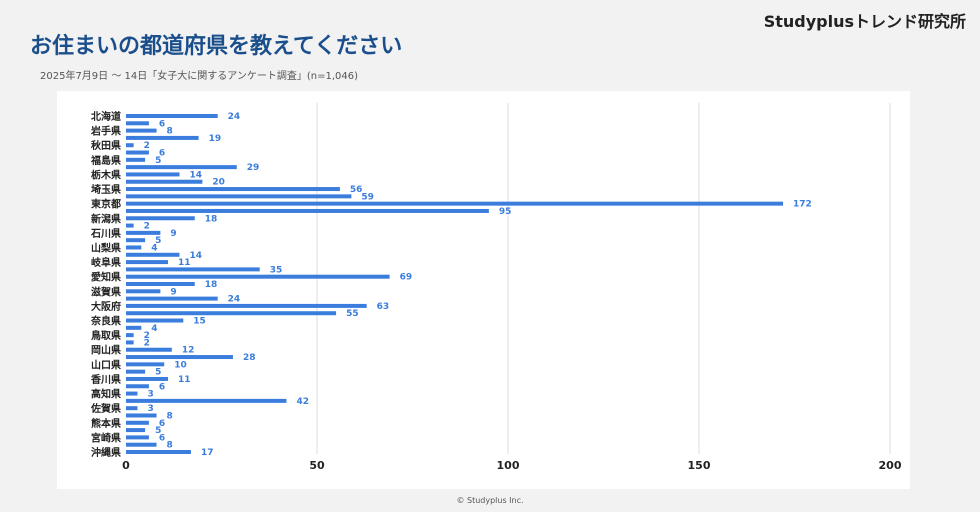 The width and height of the screenshot is (980, 512). I want to click on bar-value-label: 15, so click(199, 322).